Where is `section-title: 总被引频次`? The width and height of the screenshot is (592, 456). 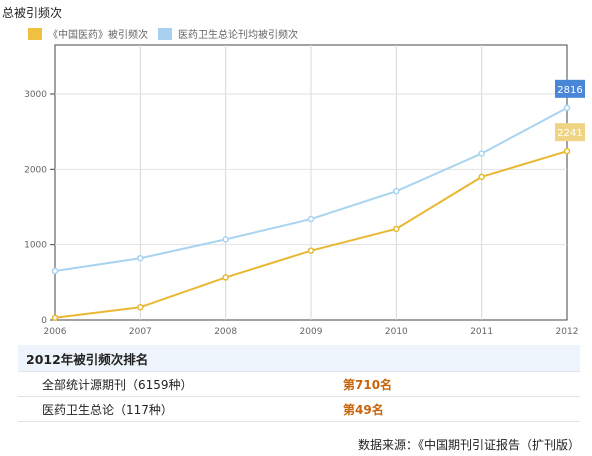
section-title: 总被引频次 is located at coordinates (32, 13).